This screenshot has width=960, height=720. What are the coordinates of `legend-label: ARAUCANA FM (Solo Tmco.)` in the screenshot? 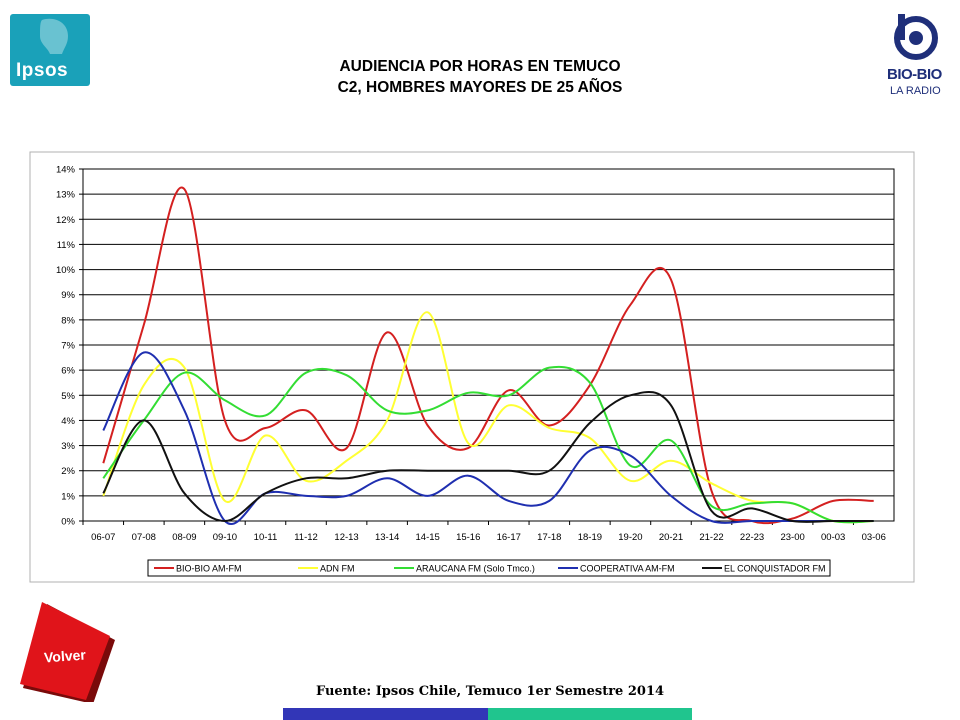 It's located at (475, 569).